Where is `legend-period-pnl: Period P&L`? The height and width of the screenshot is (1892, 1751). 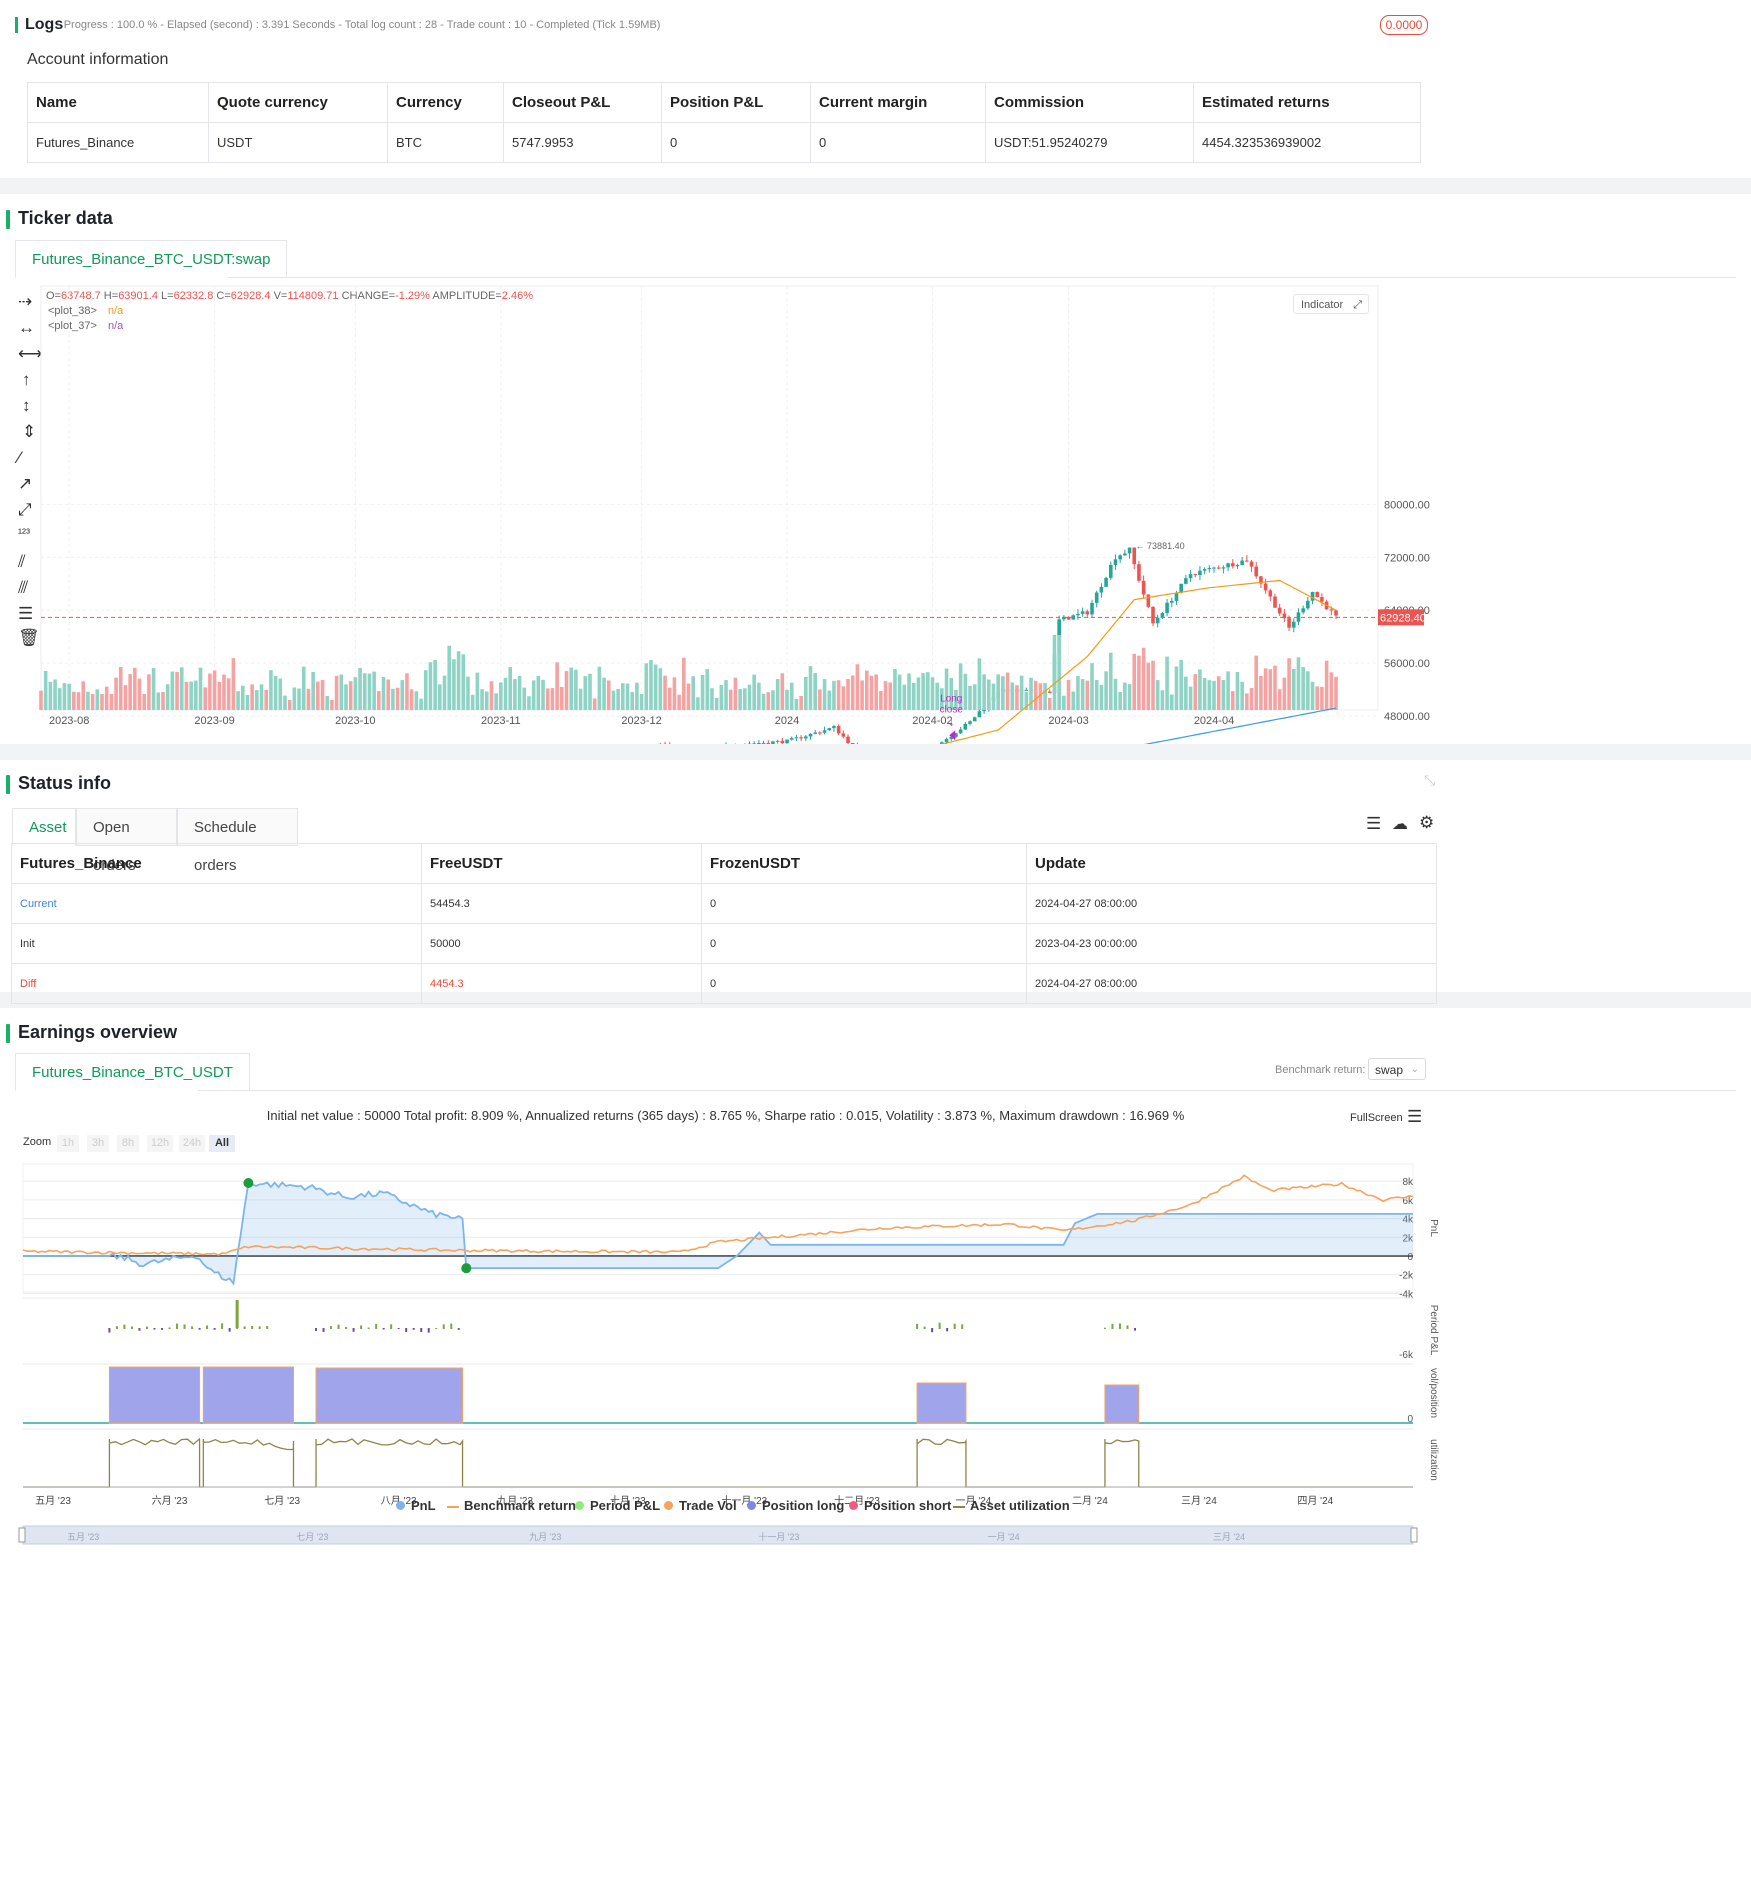 legend-period-pnl: Period P&L is located at coordinates (617, 1505).